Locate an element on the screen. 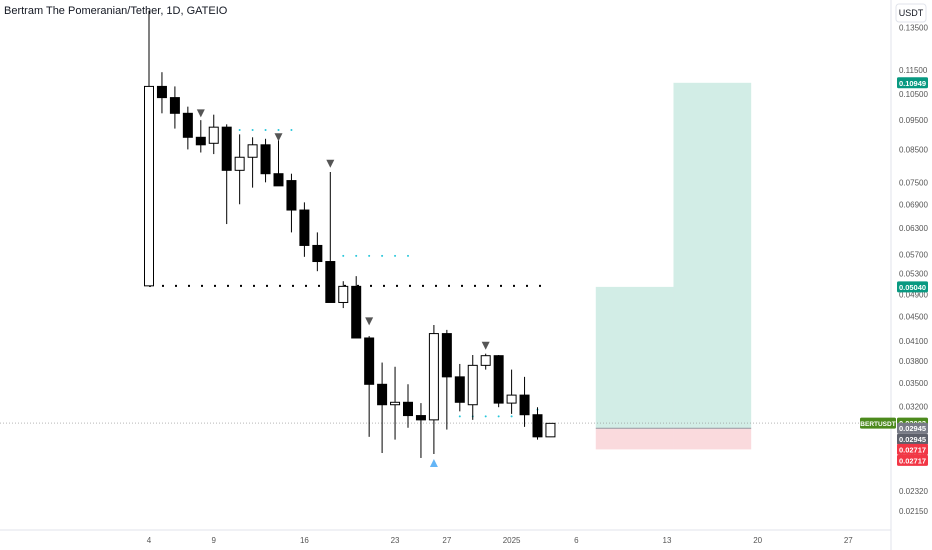  price-tick-label: 0.07500 is located at coordinates (913, 182).